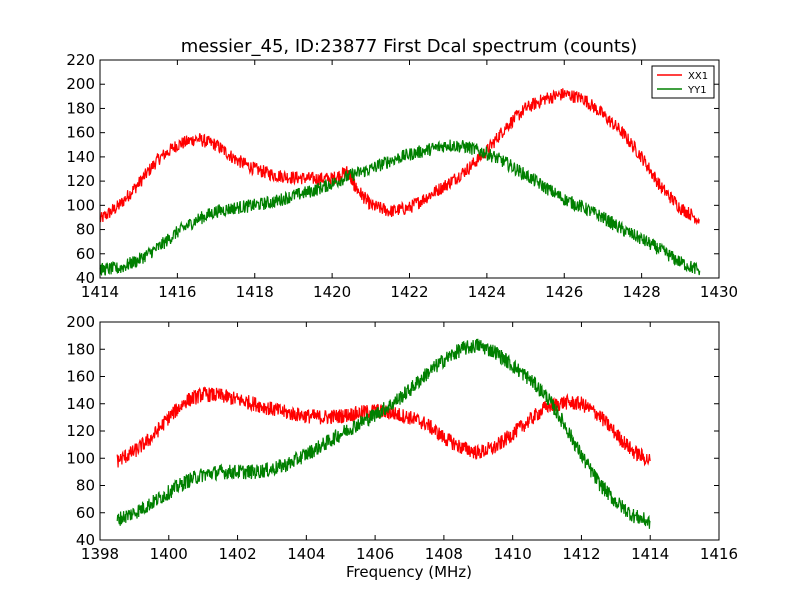  I want to click on x-tick-label: 1426, so click(564, 292).